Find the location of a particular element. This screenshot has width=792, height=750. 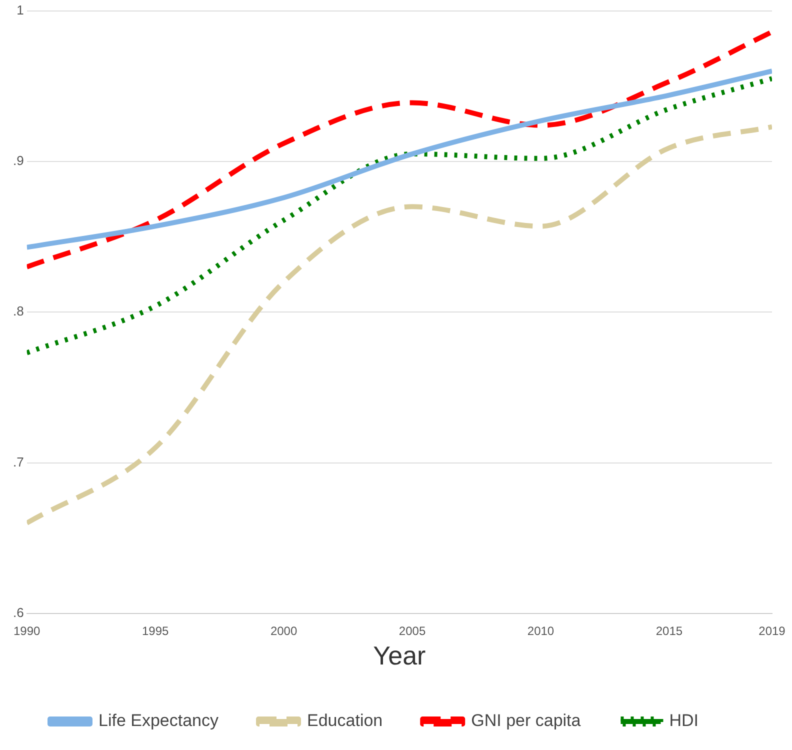

y-tick-label: 1 is located at coordinates (20, 10).